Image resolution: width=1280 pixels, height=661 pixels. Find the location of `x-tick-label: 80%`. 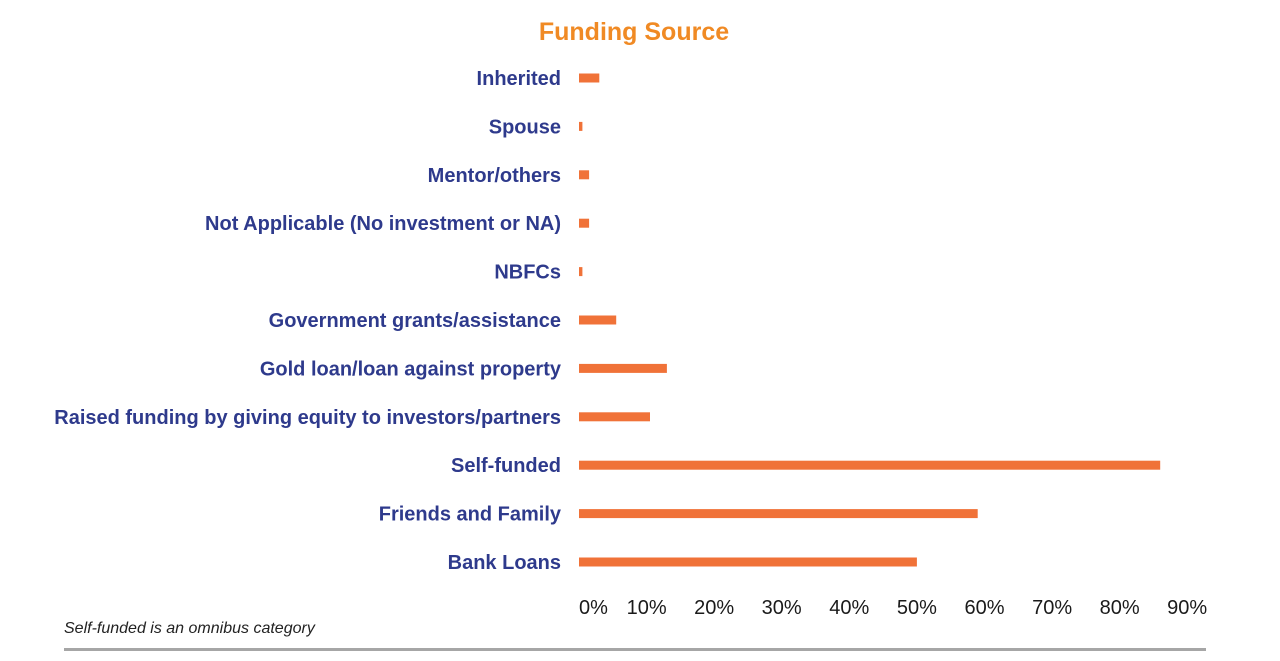

x-tick-label: 80% is located at coordinates (1120, 608).